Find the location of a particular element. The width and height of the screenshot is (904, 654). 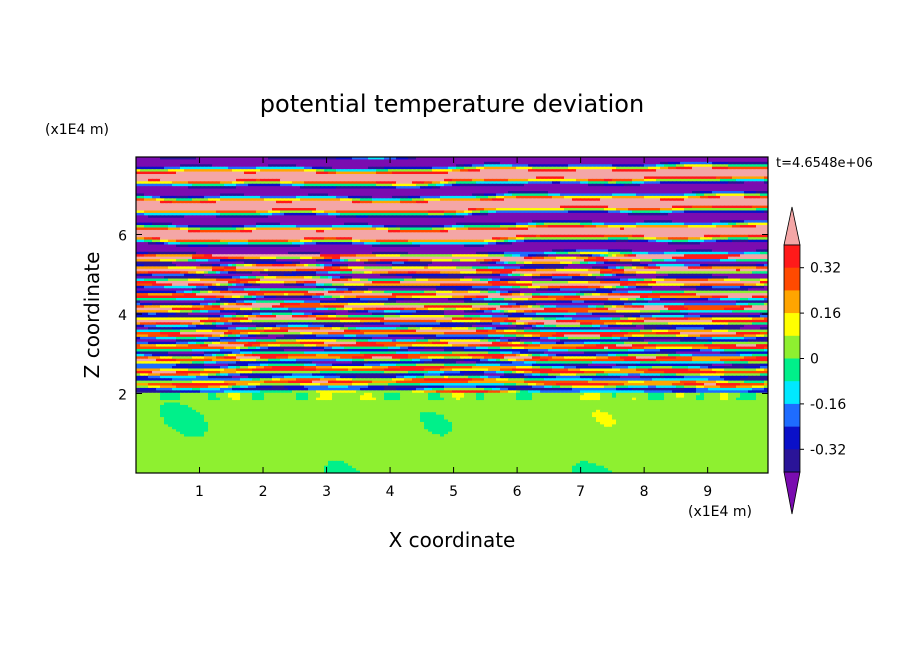

y-unit-label: (x1E4 m) is located at coordinates (77, 130).